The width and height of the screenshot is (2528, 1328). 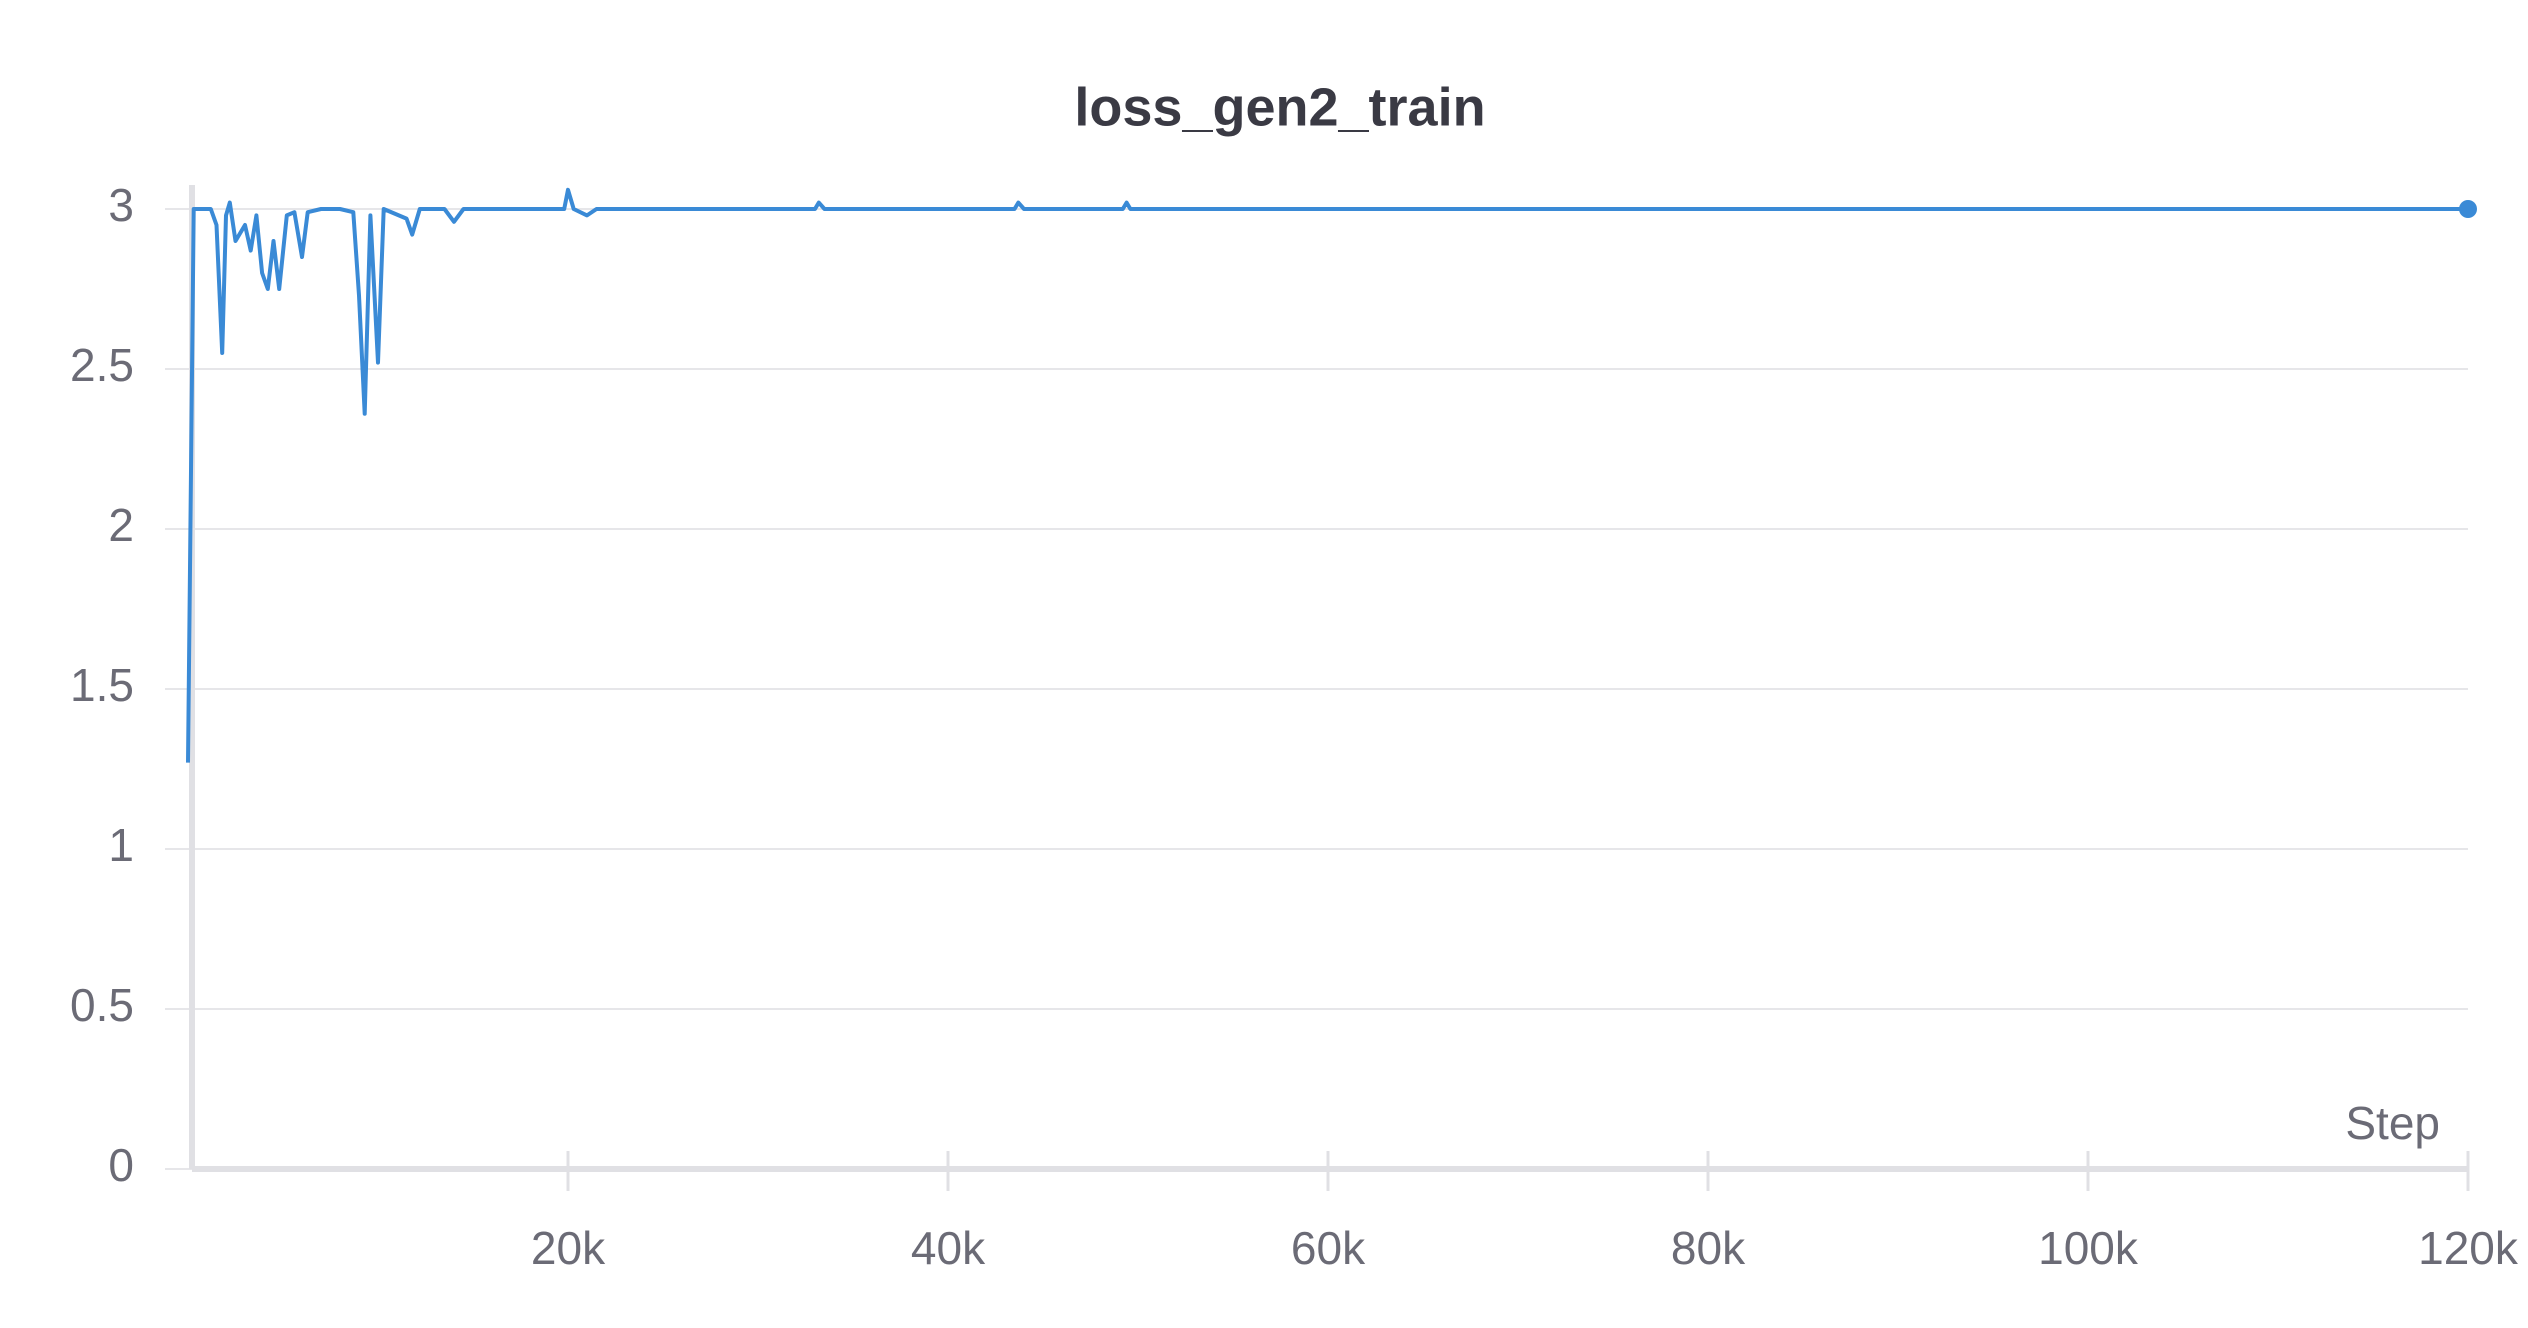 What do you see at coordinates (2392, 1123) in the screenshot?
I see `x-axis-label: Step` at bounding box center [2392, 1123].